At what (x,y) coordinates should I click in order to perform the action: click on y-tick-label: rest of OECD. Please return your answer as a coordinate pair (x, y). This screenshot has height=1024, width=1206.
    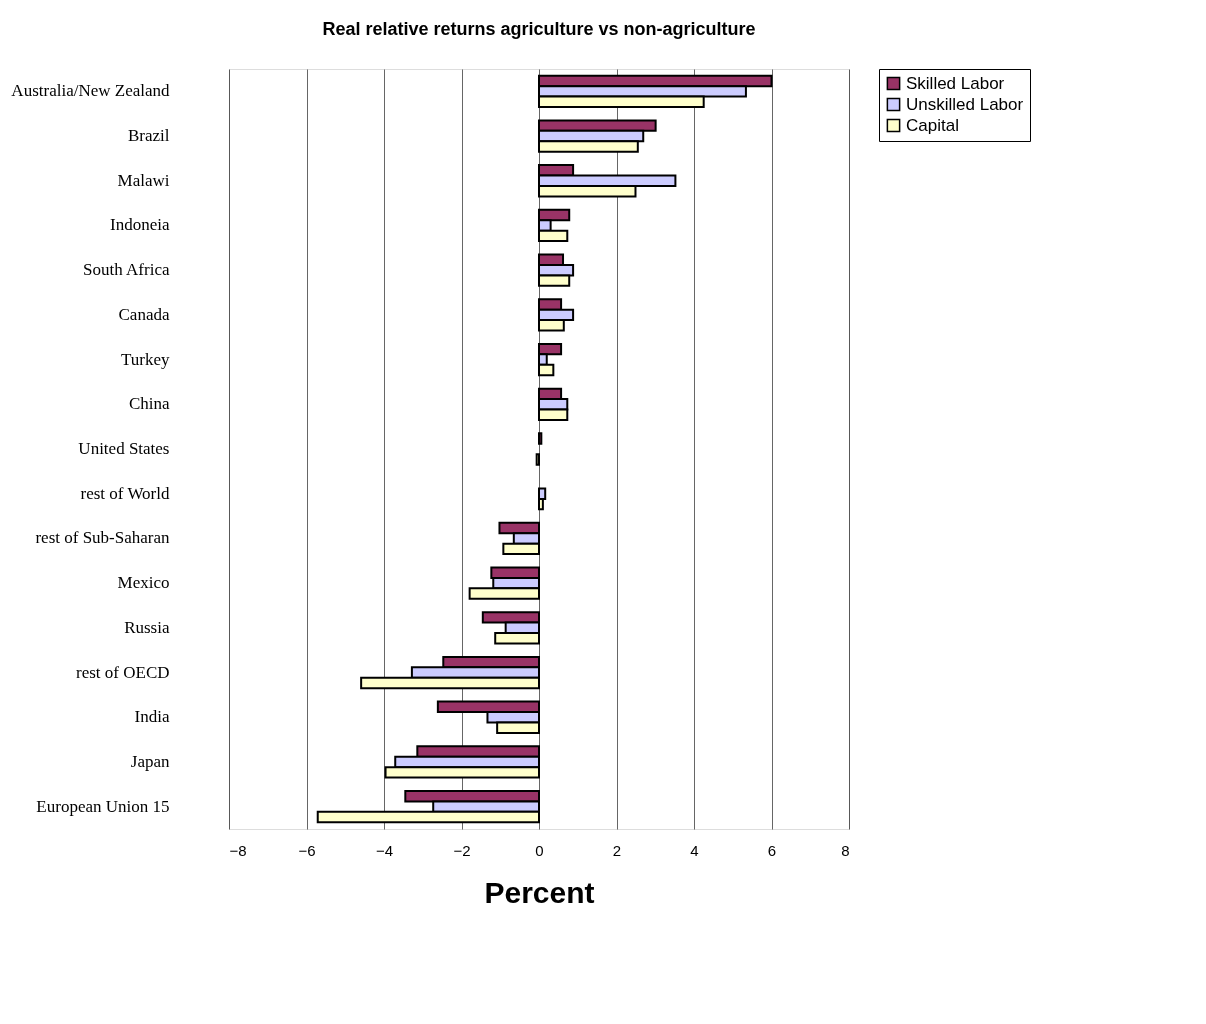
    Looking at the image, I should click on (123, 672).